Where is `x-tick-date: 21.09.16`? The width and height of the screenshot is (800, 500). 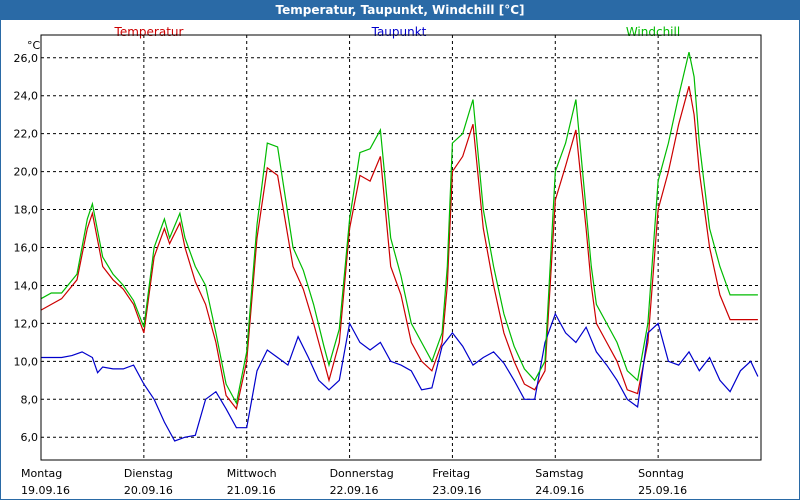 x-tick-date: 21.09.16 is located at coordinates (251, 490).